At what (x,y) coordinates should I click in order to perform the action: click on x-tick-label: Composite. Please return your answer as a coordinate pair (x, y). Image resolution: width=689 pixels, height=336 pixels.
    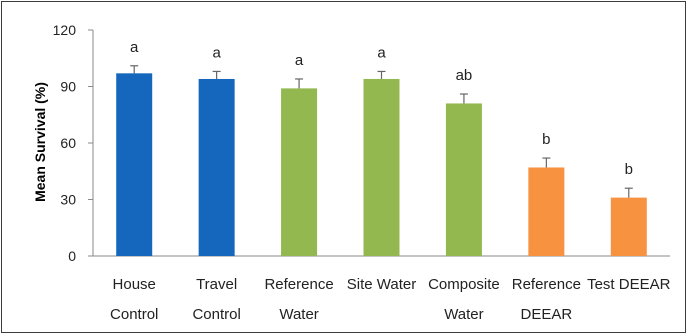
    Looking at the image, I should click on (464, 284).